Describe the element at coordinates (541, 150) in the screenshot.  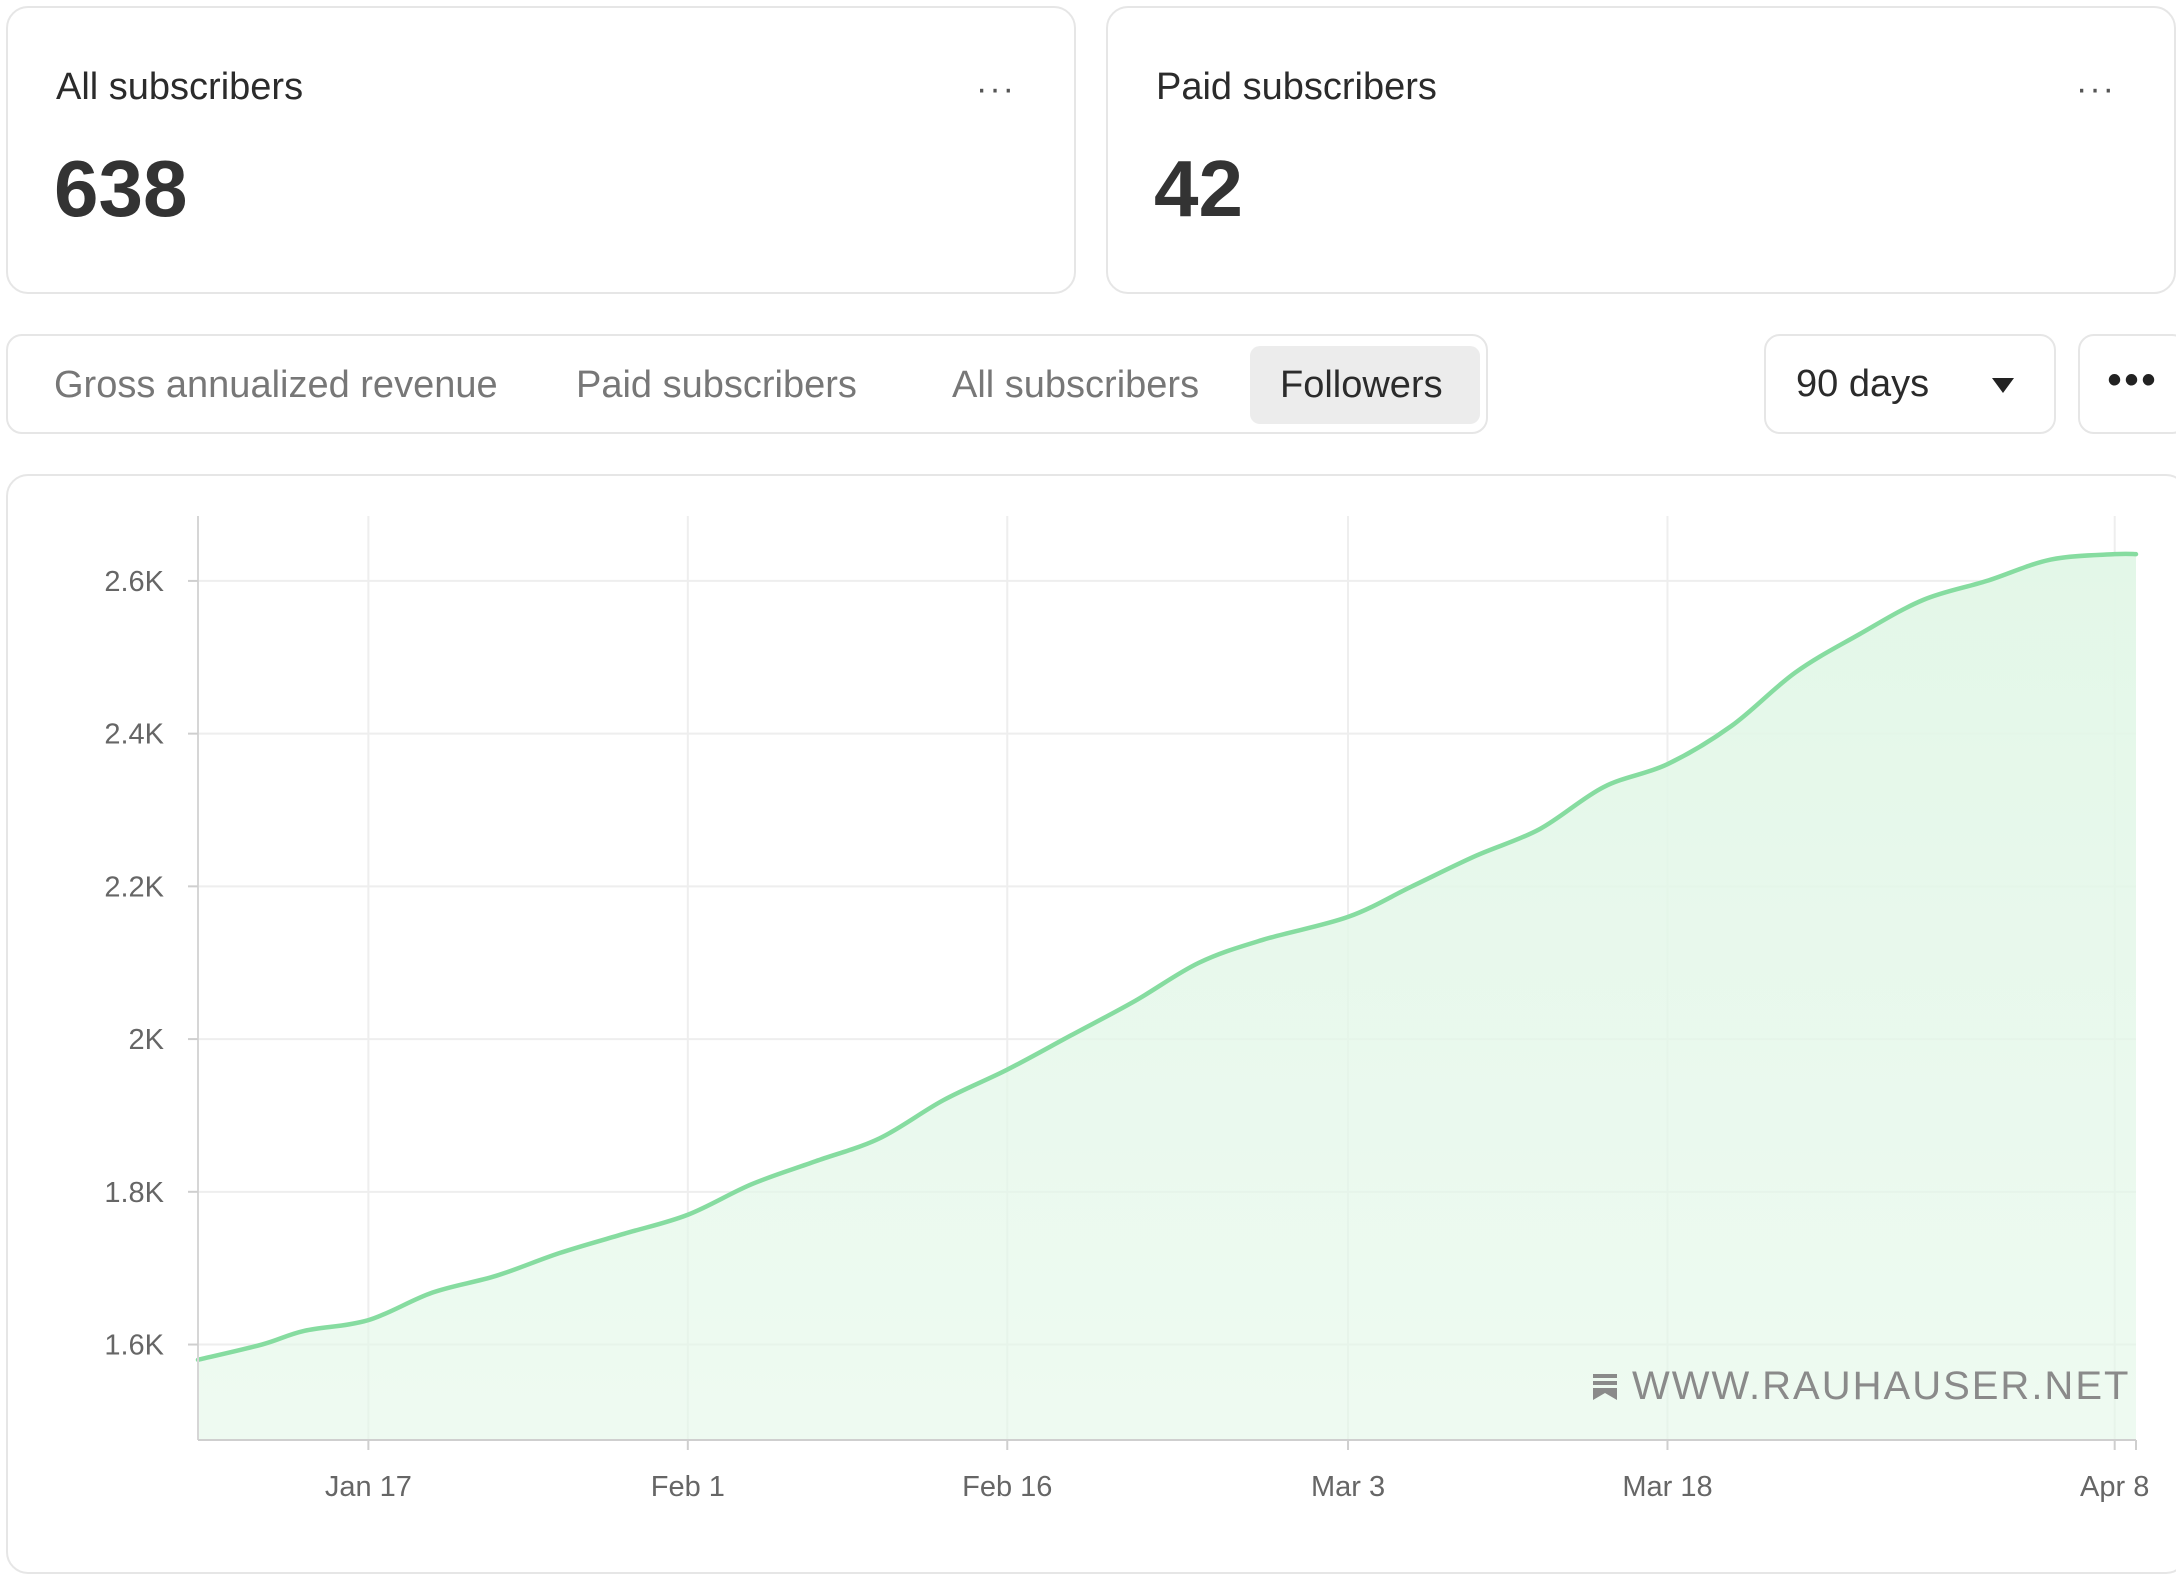
I see `stat-card-all-subscribers: All subscribers 638 ···` at that location.